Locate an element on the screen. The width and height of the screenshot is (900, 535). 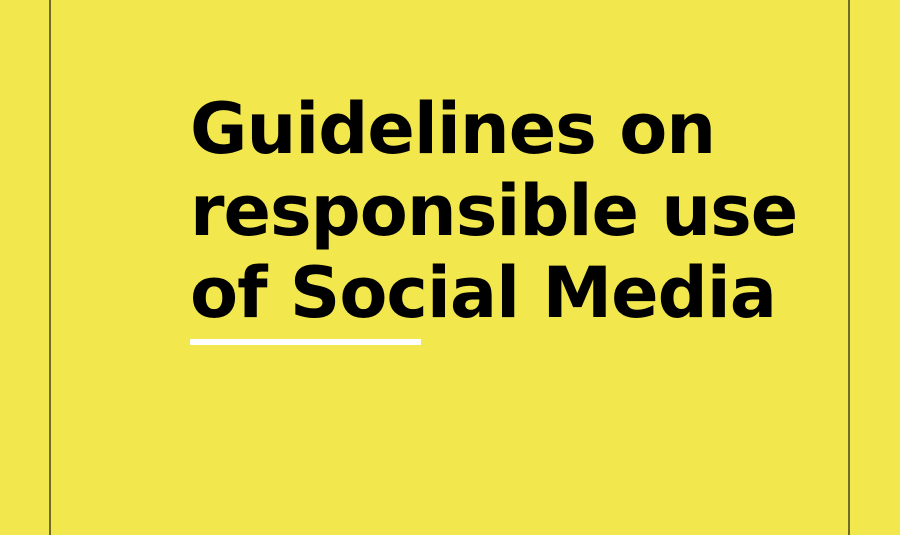
title-line-1: Guidelines on is located at coordinates (453, 129).